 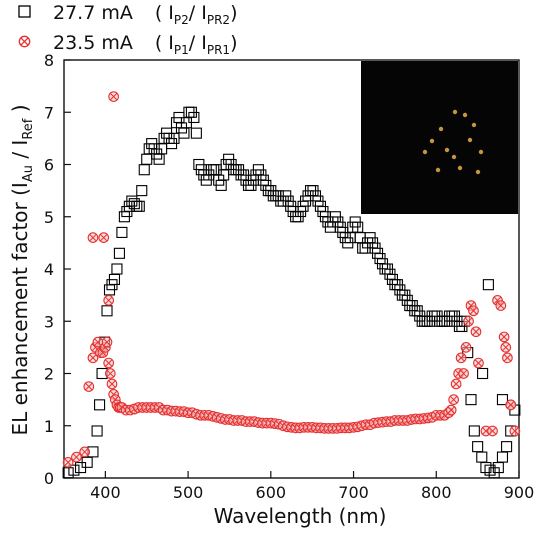 I want to click on legend-sub-b: PR1, so click(x=218, y=49).